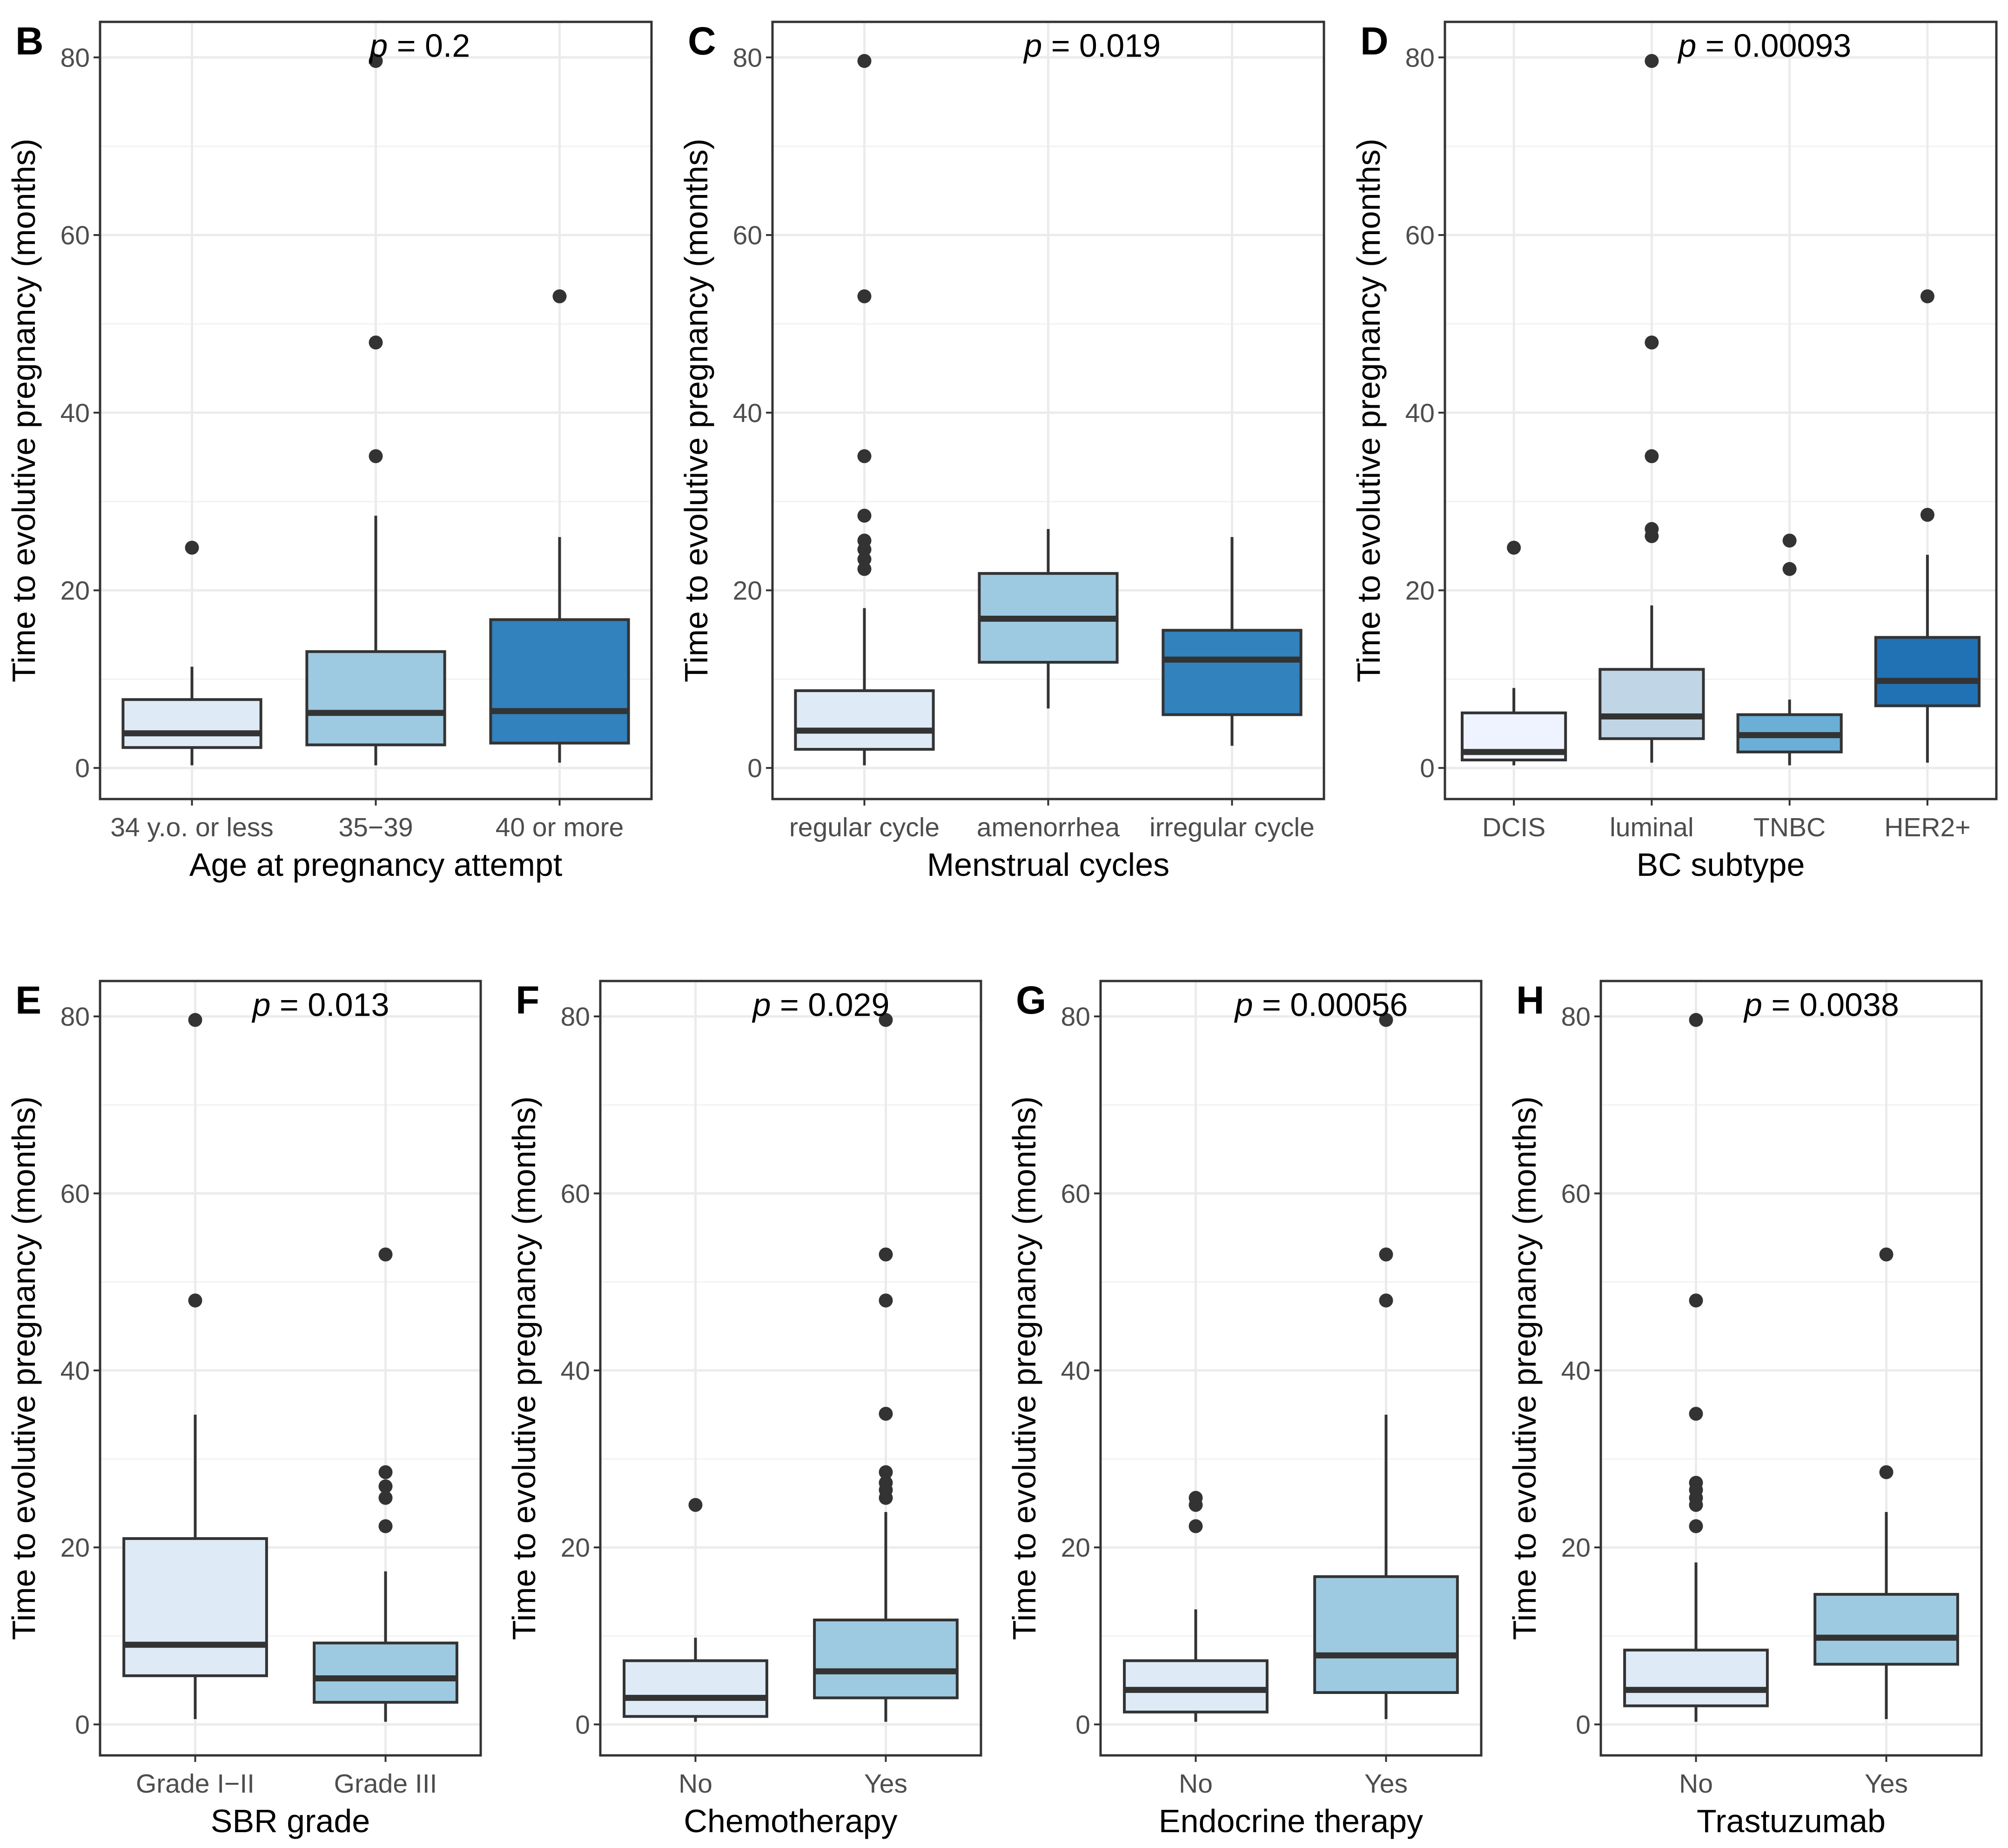  What do you see at coordinates (1791, 1821) in the screenshot?
I see `x-axis-title: Trastuzumab` at bounding box center [1791, 1821].